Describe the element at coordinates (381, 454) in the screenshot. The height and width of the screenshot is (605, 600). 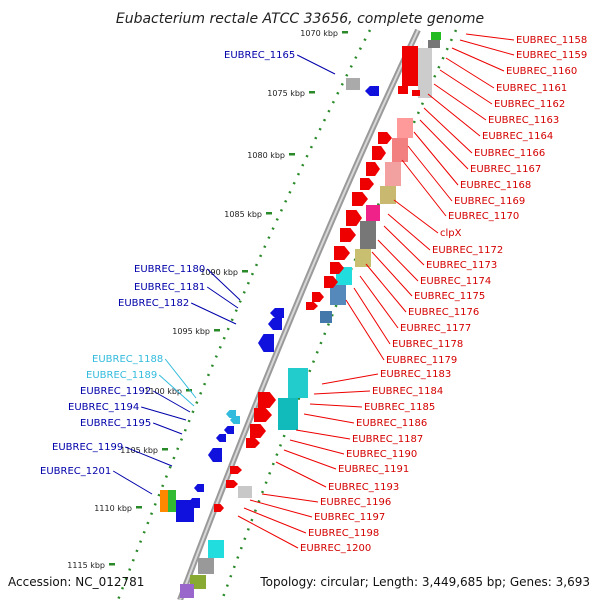
I see `gene-label-right: EUBREC_1190` at that location.